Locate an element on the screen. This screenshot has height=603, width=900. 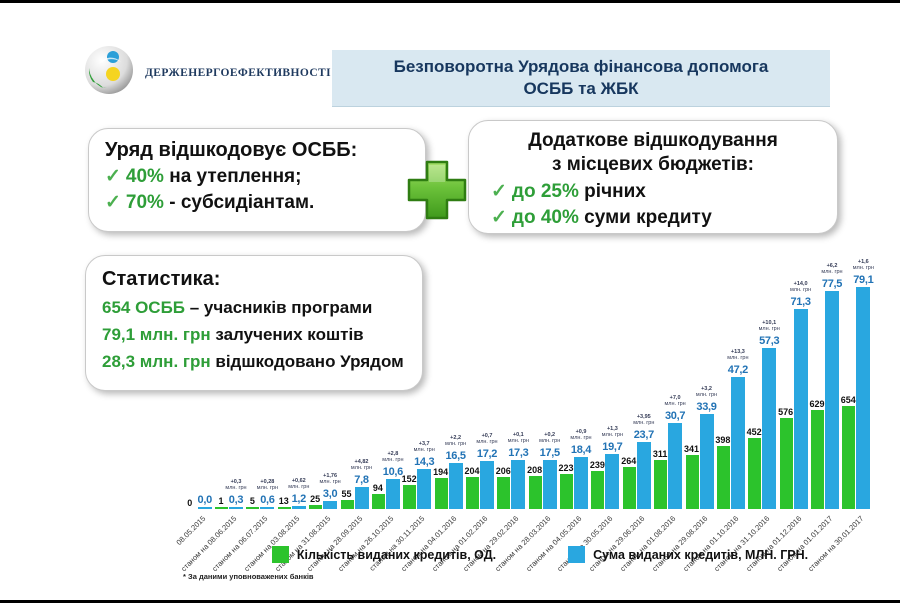
bar-count-label: 5 is located at coordinates (252, 501).